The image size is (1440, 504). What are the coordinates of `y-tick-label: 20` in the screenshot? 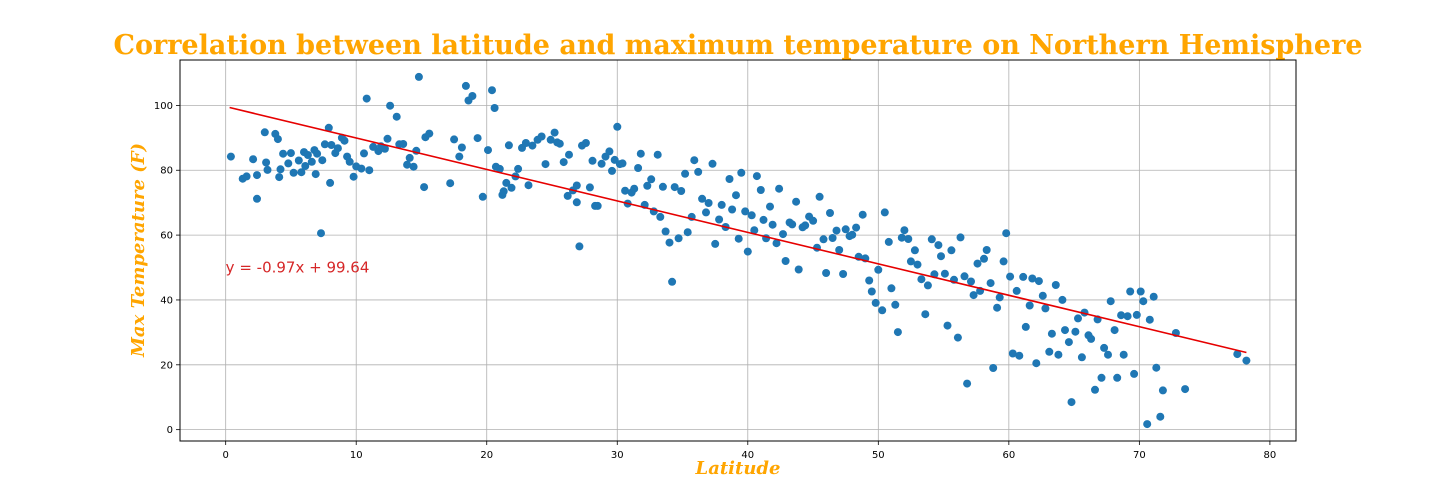 It's located at (166, 365).